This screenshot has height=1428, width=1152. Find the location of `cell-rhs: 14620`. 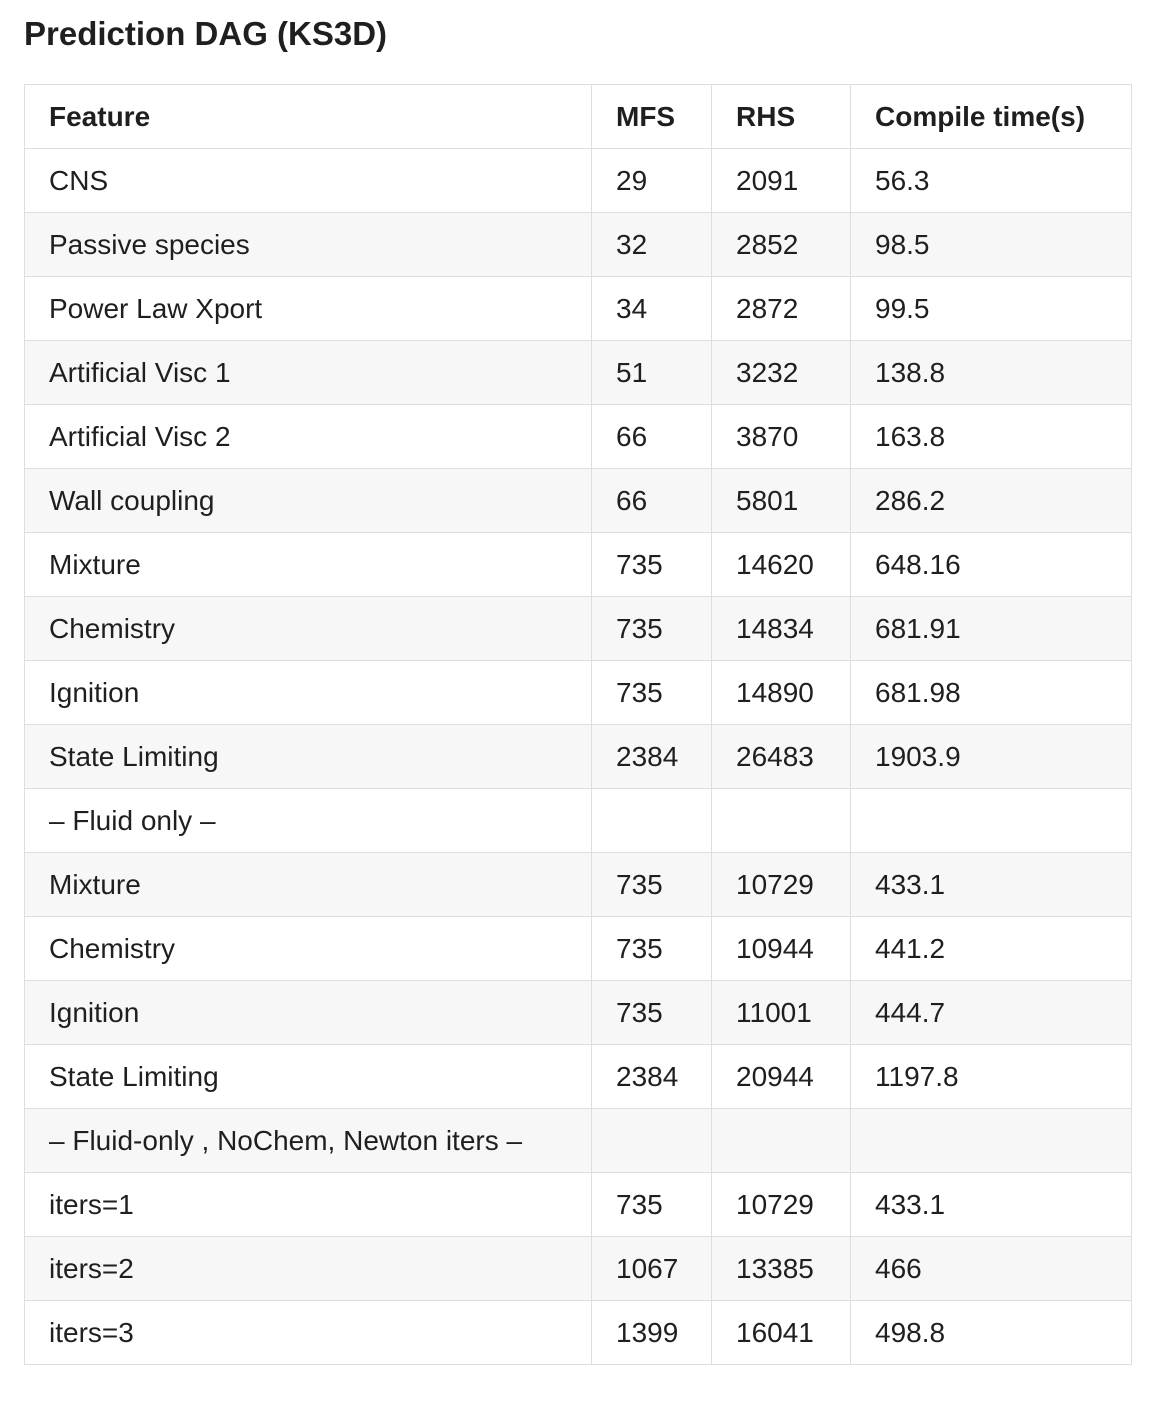

cell-rhs: 14620 is located at coordinates (781, 564).